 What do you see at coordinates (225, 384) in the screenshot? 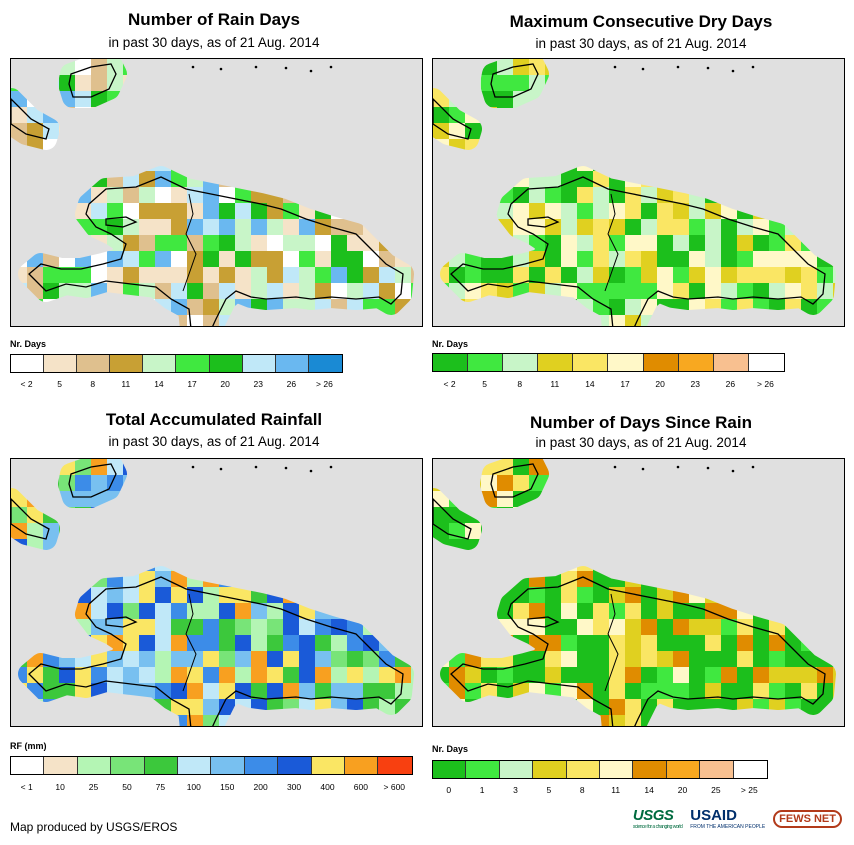
I see `legend-tick-label: 20` at bounding box center [225, 384].